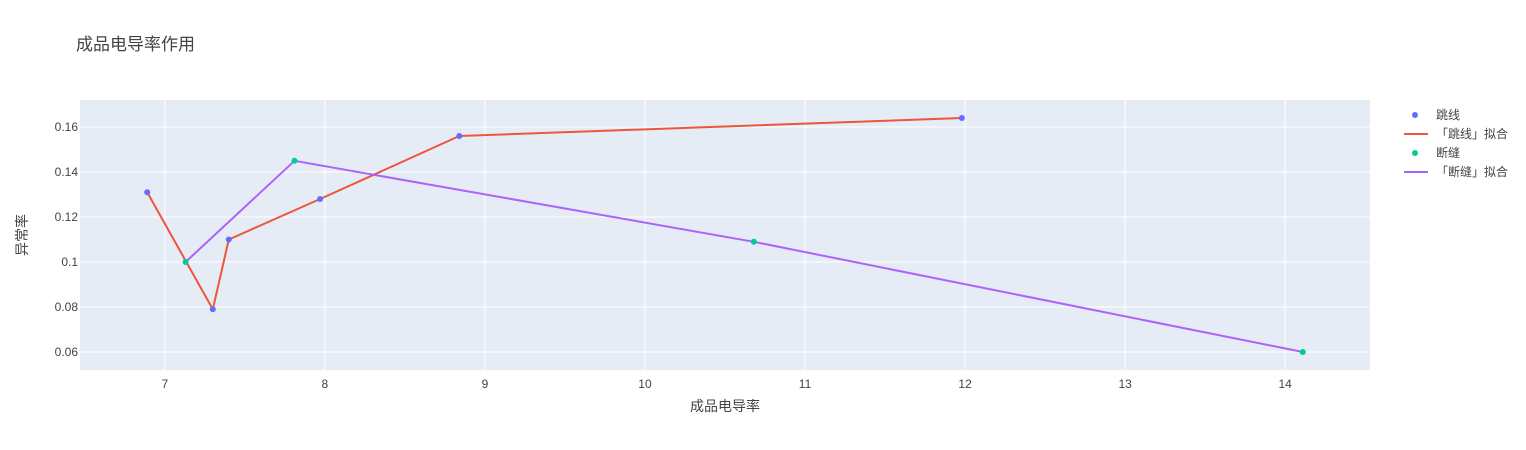 The height and width of the screenshot is (450, 1526). What do you see at coordinates (67, 307) in the screenshot?
I see `y-tick-label: 0.08` at bounding box center [67, 307].